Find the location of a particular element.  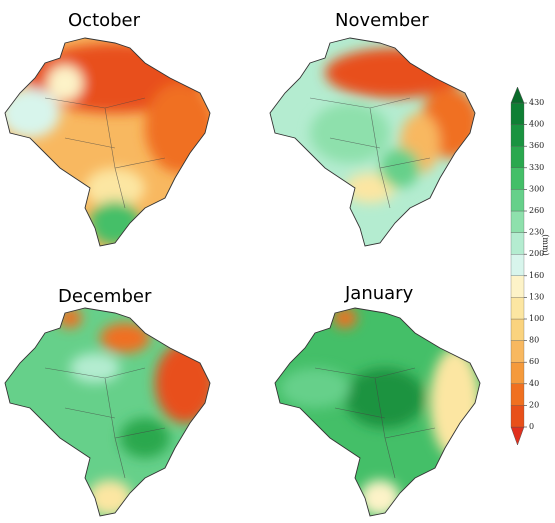

tick-label: 100 is located at coordinates (536, 318).